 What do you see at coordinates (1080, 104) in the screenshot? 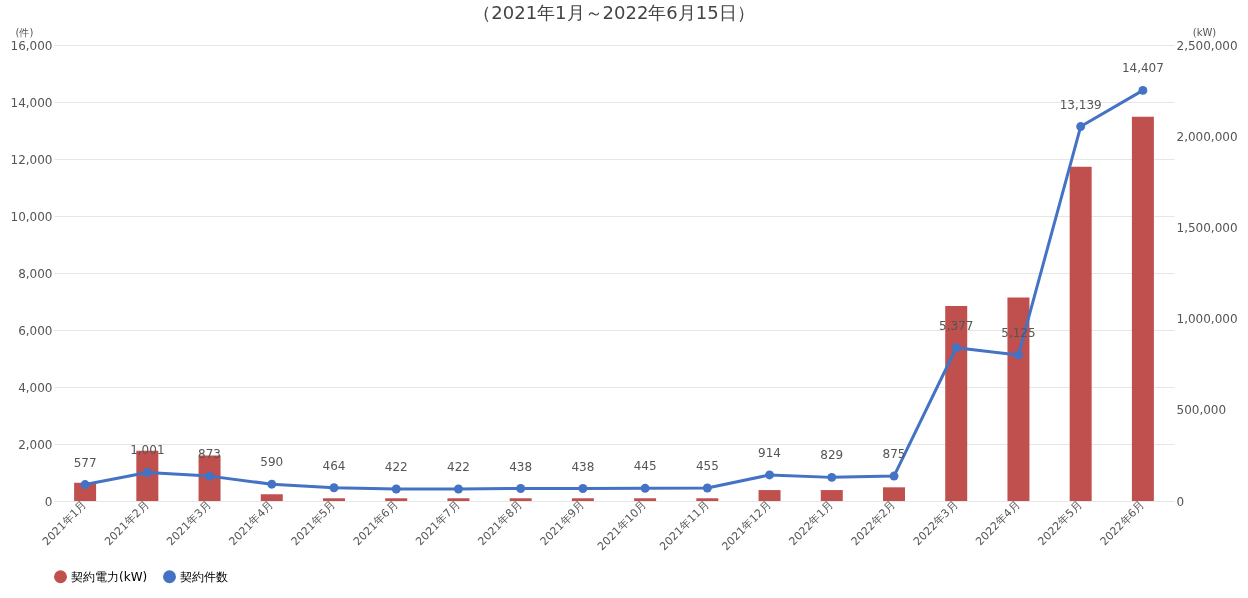
I see `data-label: 13,139` at bounding box center [1080, 104].